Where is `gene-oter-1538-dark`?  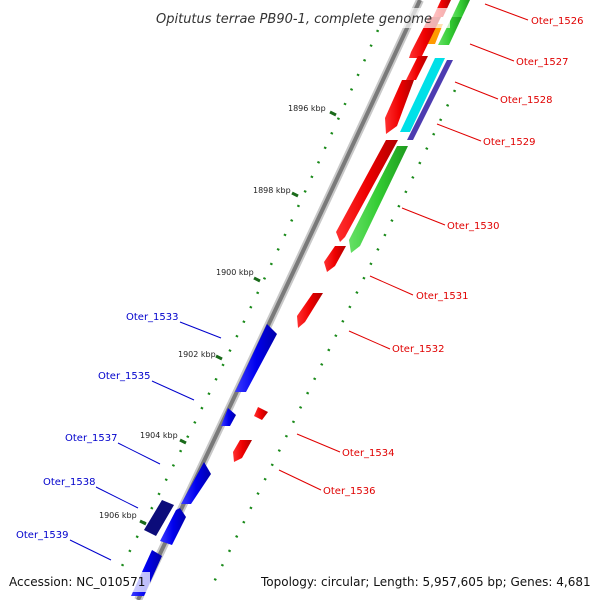
gene-oter-1538-dark is located at coordinates (159, 518).